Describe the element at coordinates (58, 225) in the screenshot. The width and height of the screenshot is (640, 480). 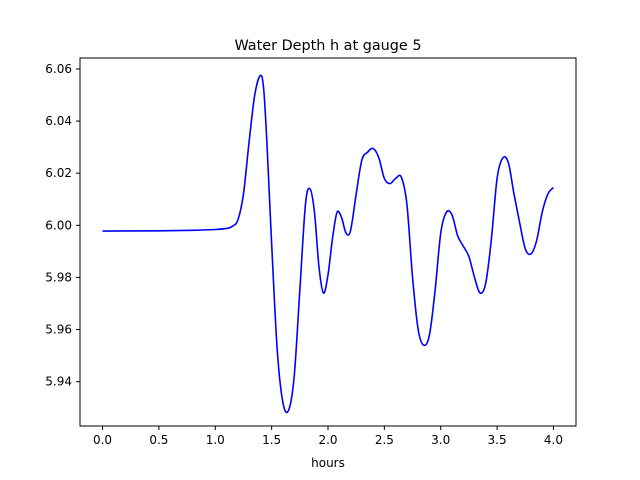
I see `y-tick-label: 6.00` at that location.